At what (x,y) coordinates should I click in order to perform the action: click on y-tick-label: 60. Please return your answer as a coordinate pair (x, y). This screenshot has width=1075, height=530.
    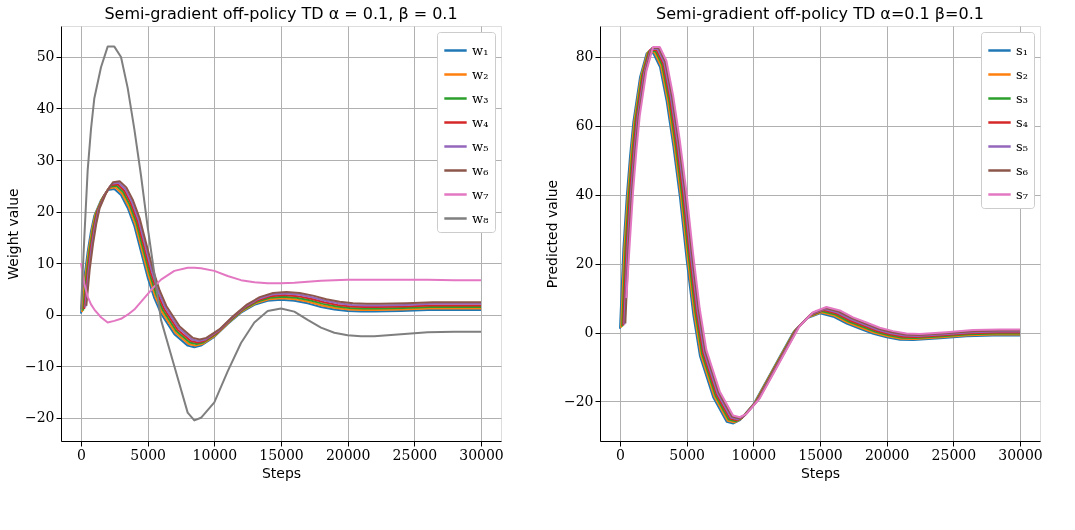
    Looking at the image, I should click on (584, 125).